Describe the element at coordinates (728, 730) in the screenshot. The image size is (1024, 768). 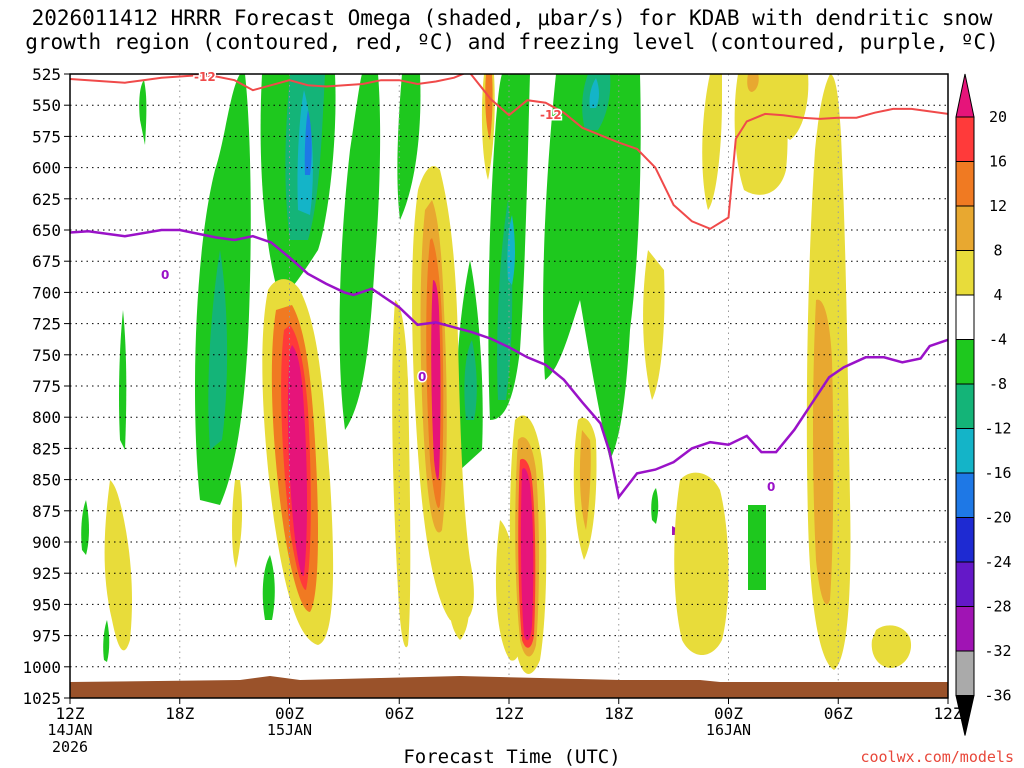
I see `x-tick-date-label: 16JAN` at that location.